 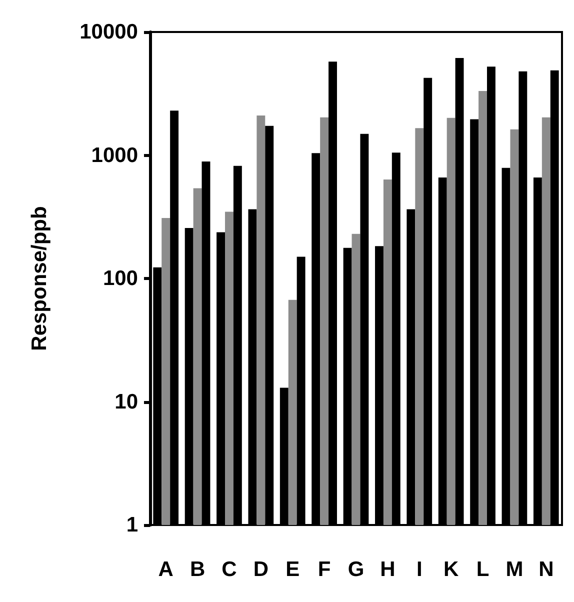 What do you see at coordinates (546, 569) in the screenshot?
I see `x-tick-label: N` at bounding box center [546, 569].